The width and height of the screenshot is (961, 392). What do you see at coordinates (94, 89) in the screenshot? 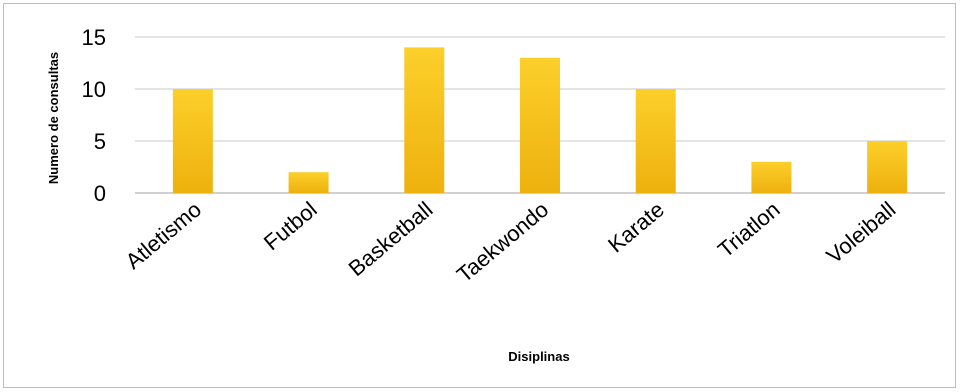
I see `y-tick-label: 10` at bounding box center [94, 89].